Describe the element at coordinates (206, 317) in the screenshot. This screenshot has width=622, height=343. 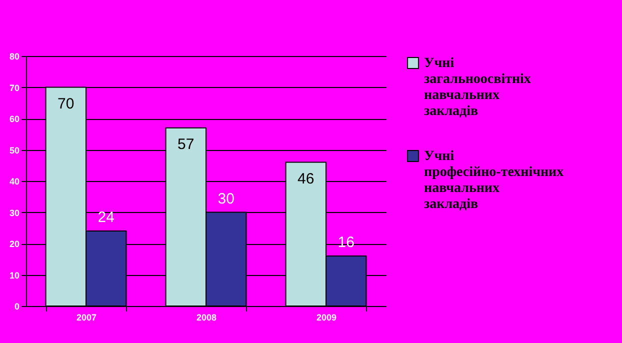
I see `x-tick-label: 2008` at that location.